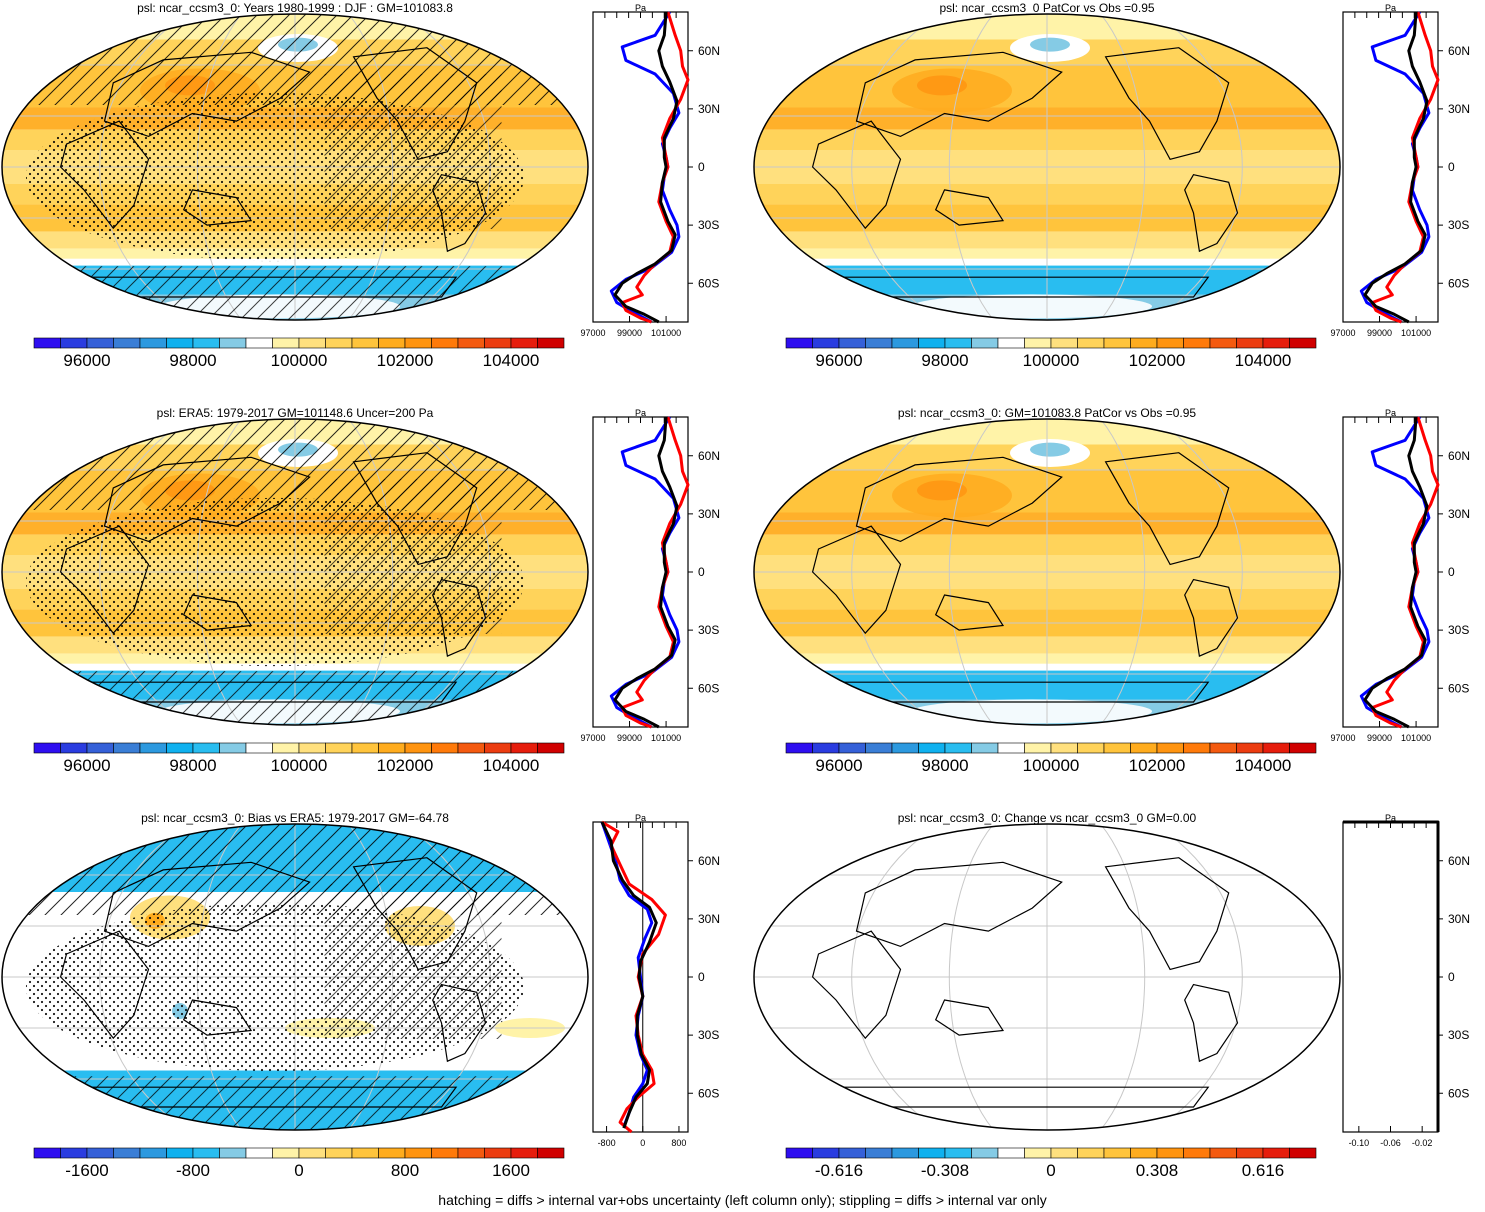 The image size is (1485, 1212). What do you see at coordinates (942, 85) in the screenshot?
I see `high-pressure-core` at bounding box center [942, 85].